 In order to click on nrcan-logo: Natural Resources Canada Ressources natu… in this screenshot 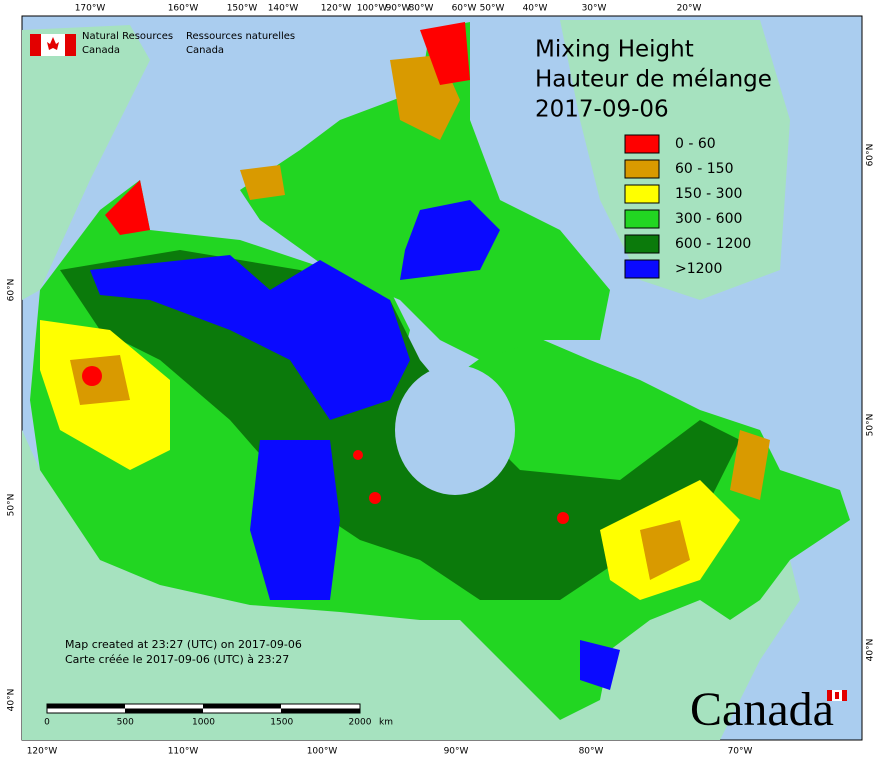, I will do `click(162, 43)`.